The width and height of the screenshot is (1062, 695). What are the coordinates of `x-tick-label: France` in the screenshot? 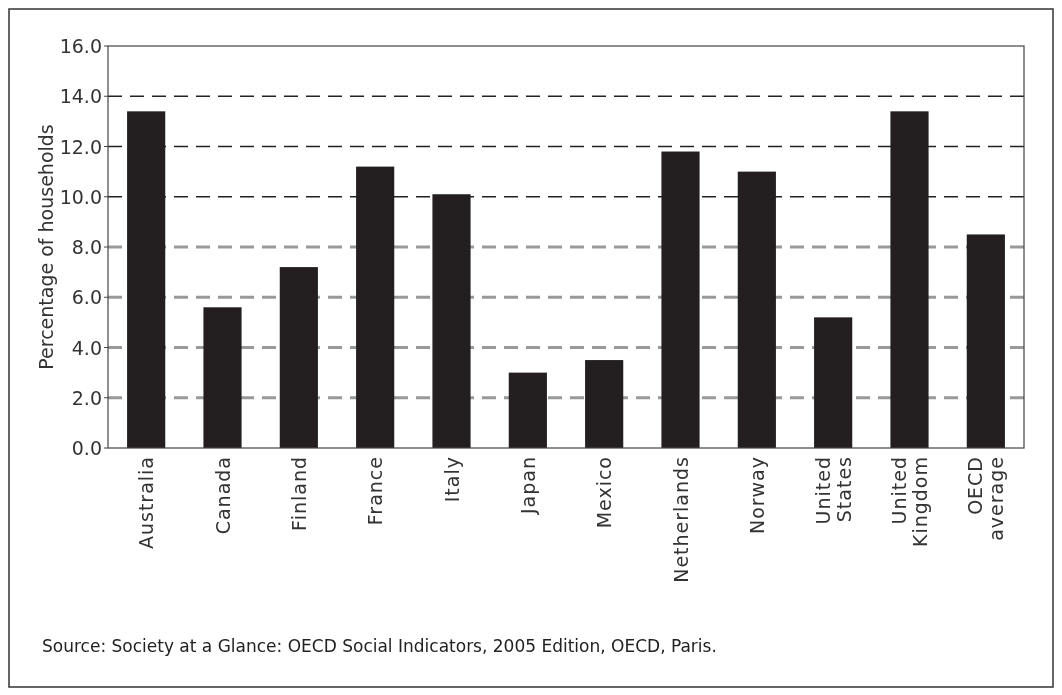 It's located at (375, 491).